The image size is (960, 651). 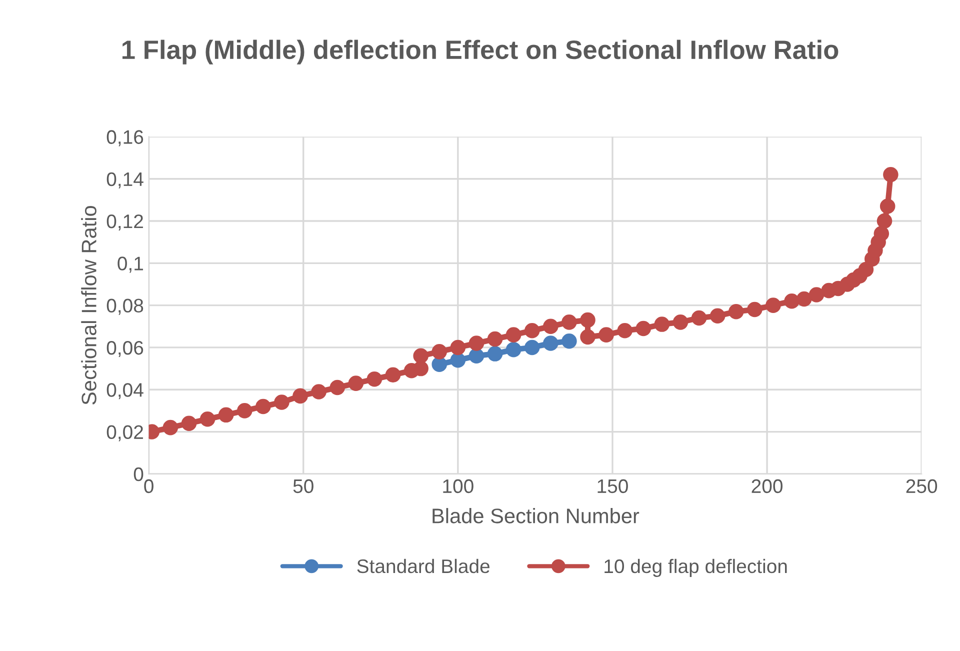 I want to click on x-tick-label: 150, so click(x=613, y=486).